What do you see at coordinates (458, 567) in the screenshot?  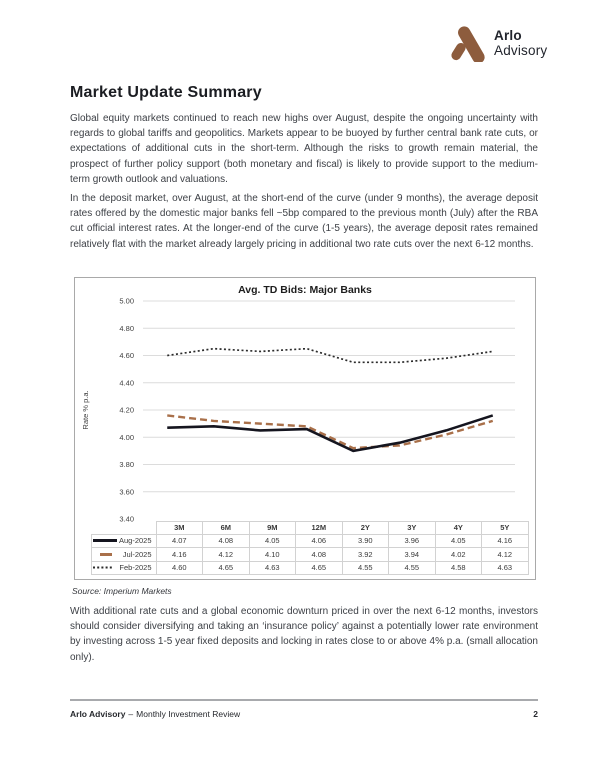 I see `rate-value-cell: 4.58` at bounding box center [458, 567].